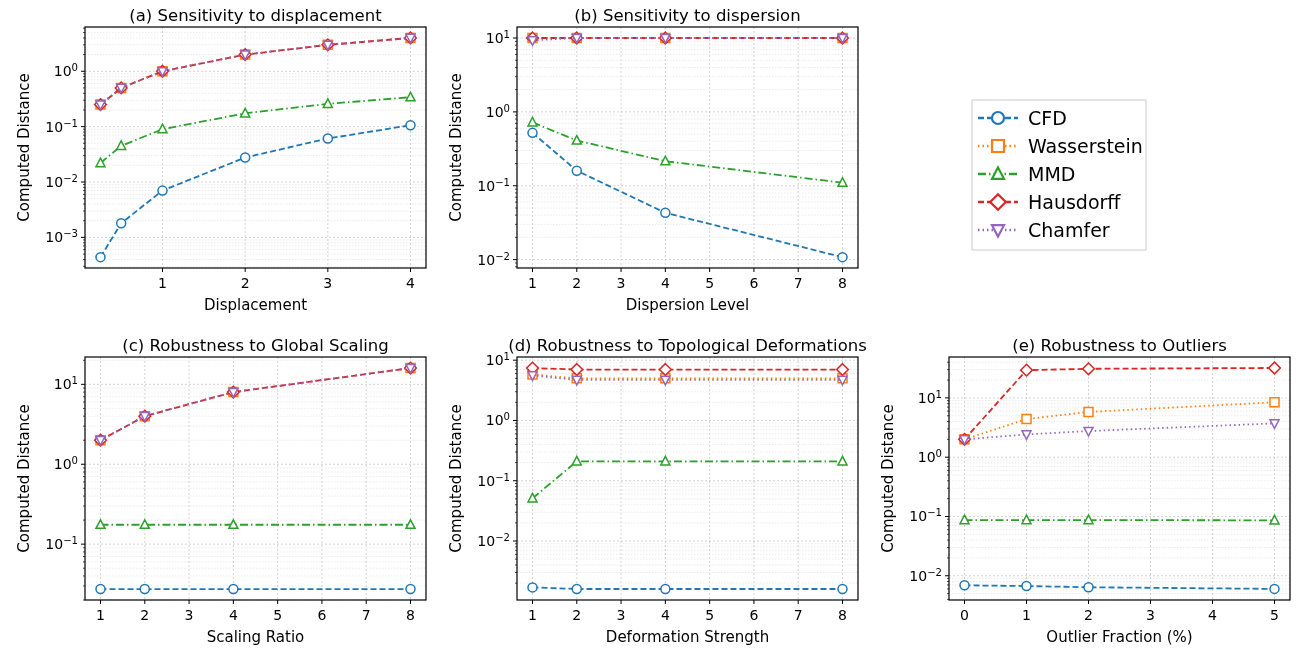 The height and width of the screenshot is (658, 1310). I want to click on x-axis-title: Scaling Ratio, so click(255, 637).